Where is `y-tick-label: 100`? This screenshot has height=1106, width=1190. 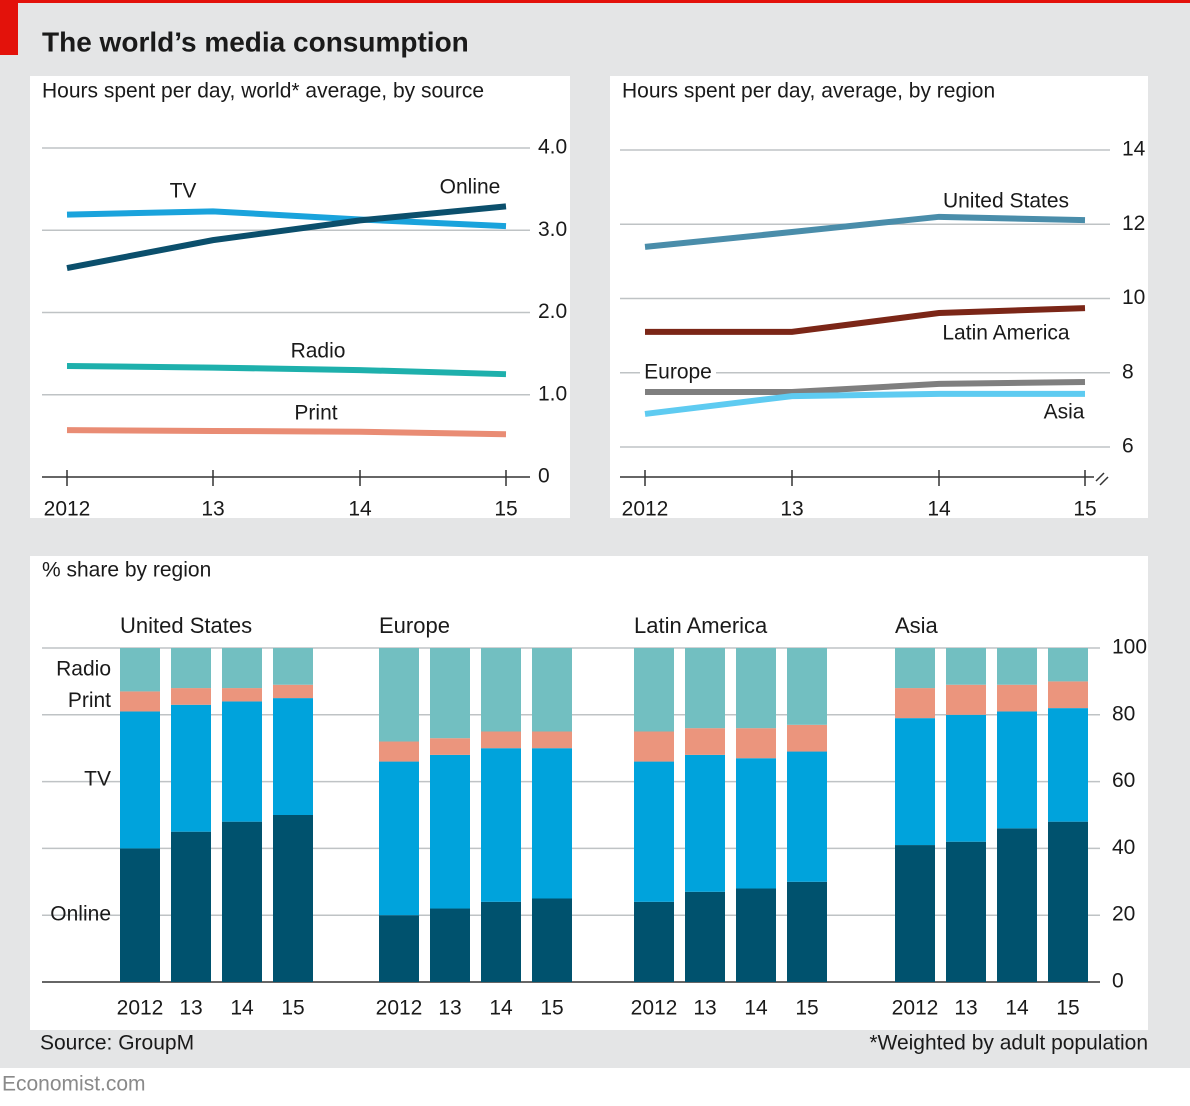 y-tick-label: 100 is located at coordinates (1129, 647).